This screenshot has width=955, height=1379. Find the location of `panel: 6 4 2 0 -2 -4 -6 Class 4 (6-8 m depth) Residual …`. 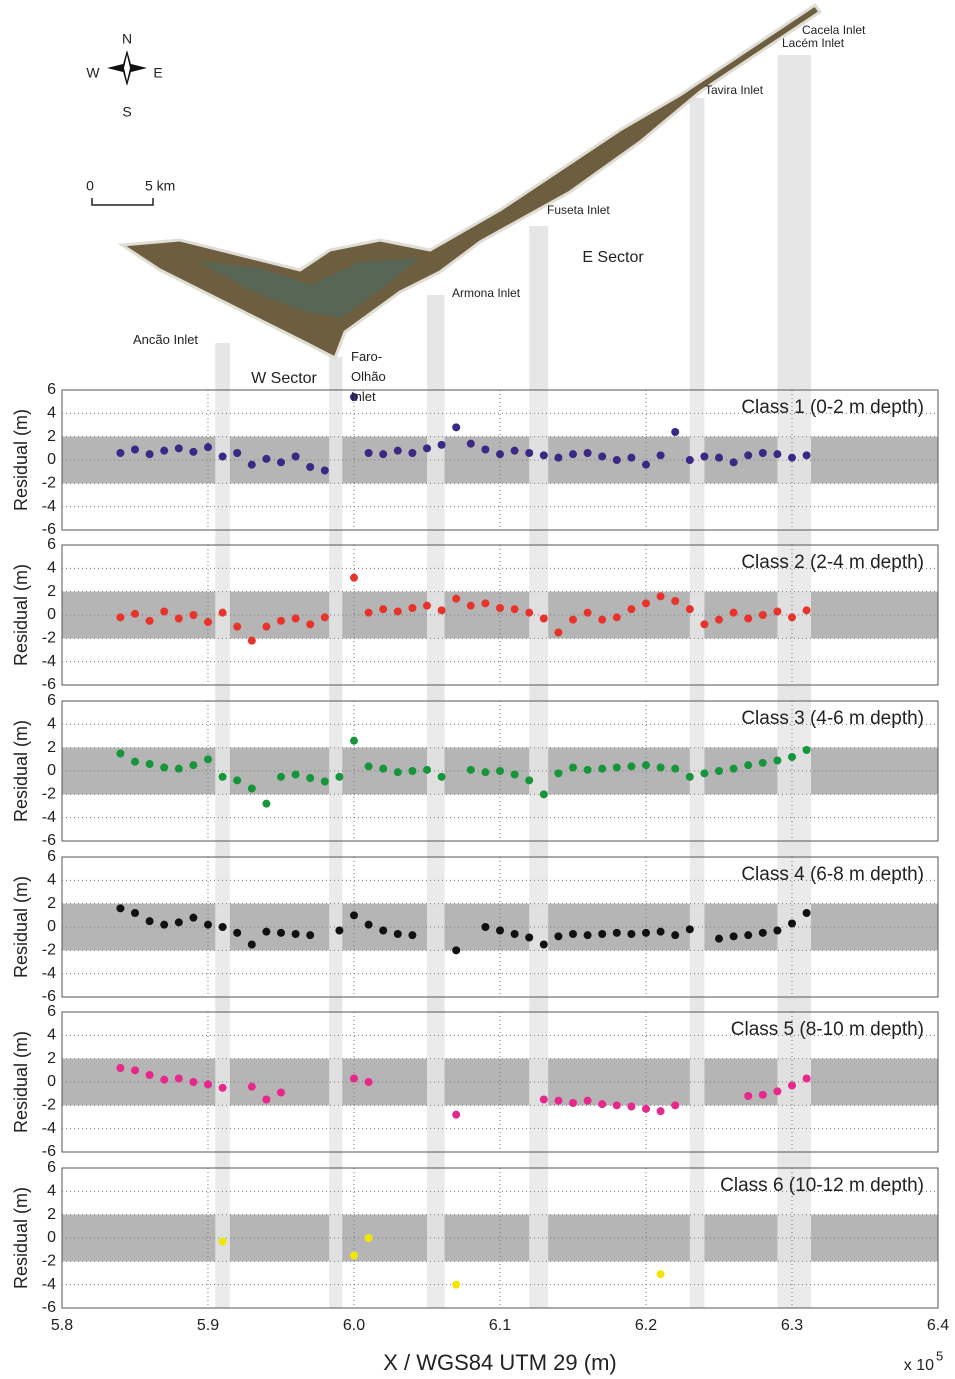

panel: 6 4 2 0 -2 -4 -6 Class 4 (6-8 m depth) Residual … is located at coordinates (475, 926).